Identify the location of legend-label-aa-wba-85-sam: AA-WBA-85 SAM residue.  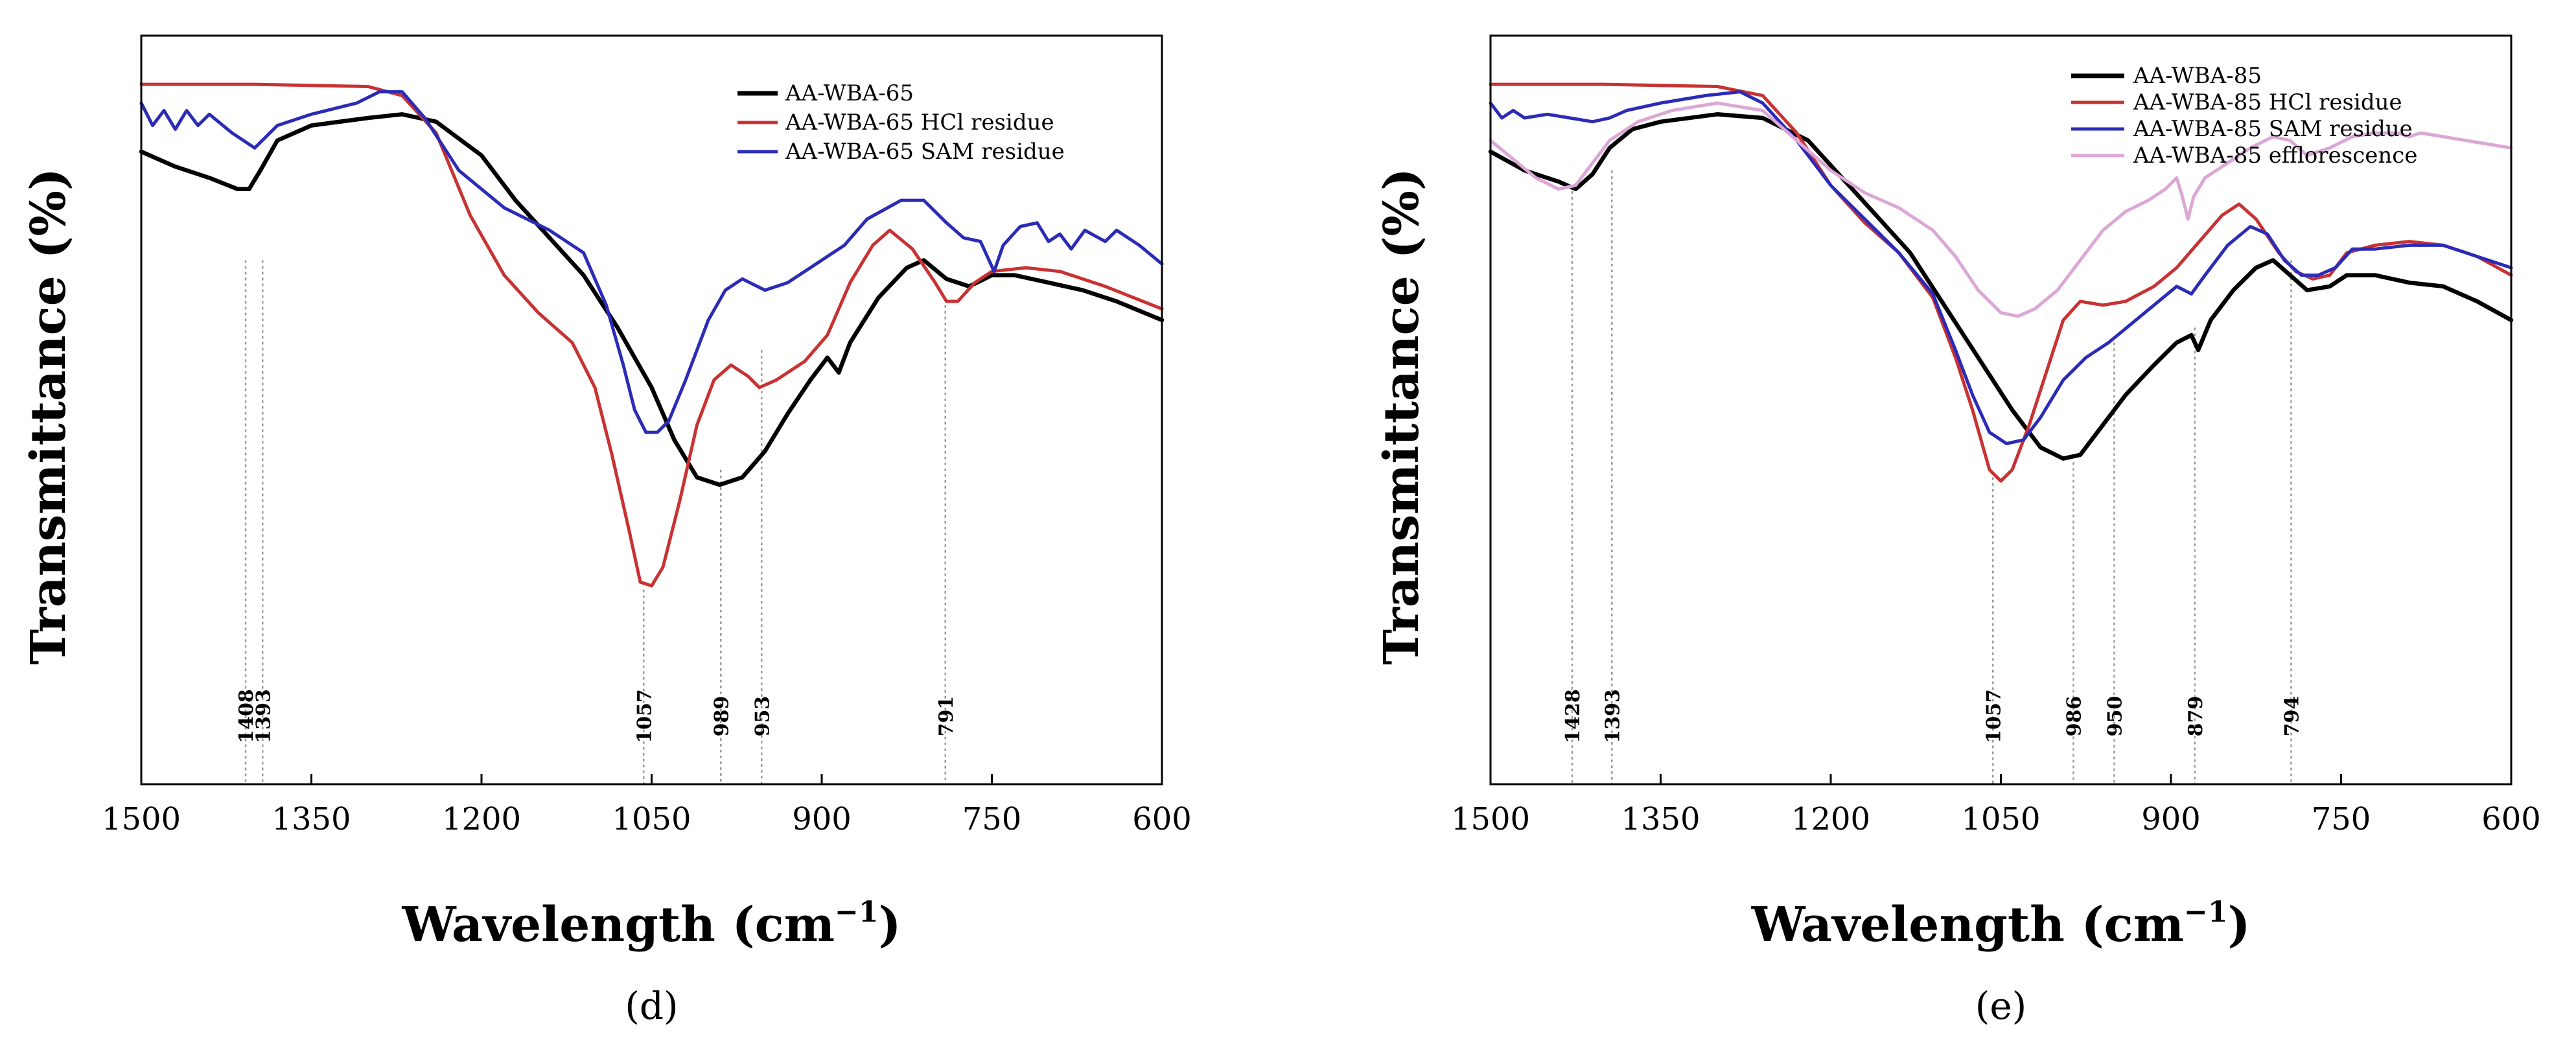
(2273, 129).